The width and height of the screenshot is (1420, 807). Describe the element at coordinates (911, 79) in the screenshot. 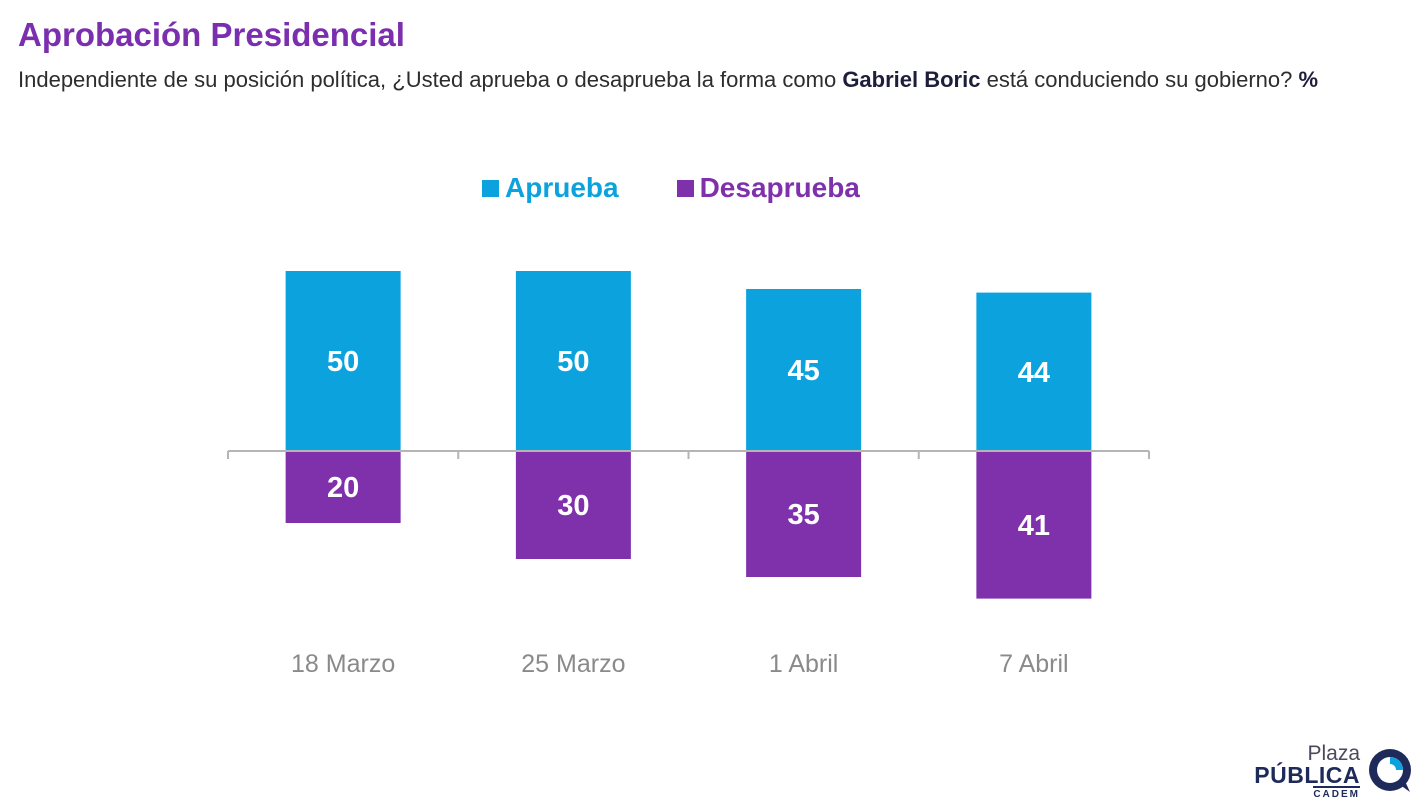

I see `question-president-name: Gabriel Boric` at that location.